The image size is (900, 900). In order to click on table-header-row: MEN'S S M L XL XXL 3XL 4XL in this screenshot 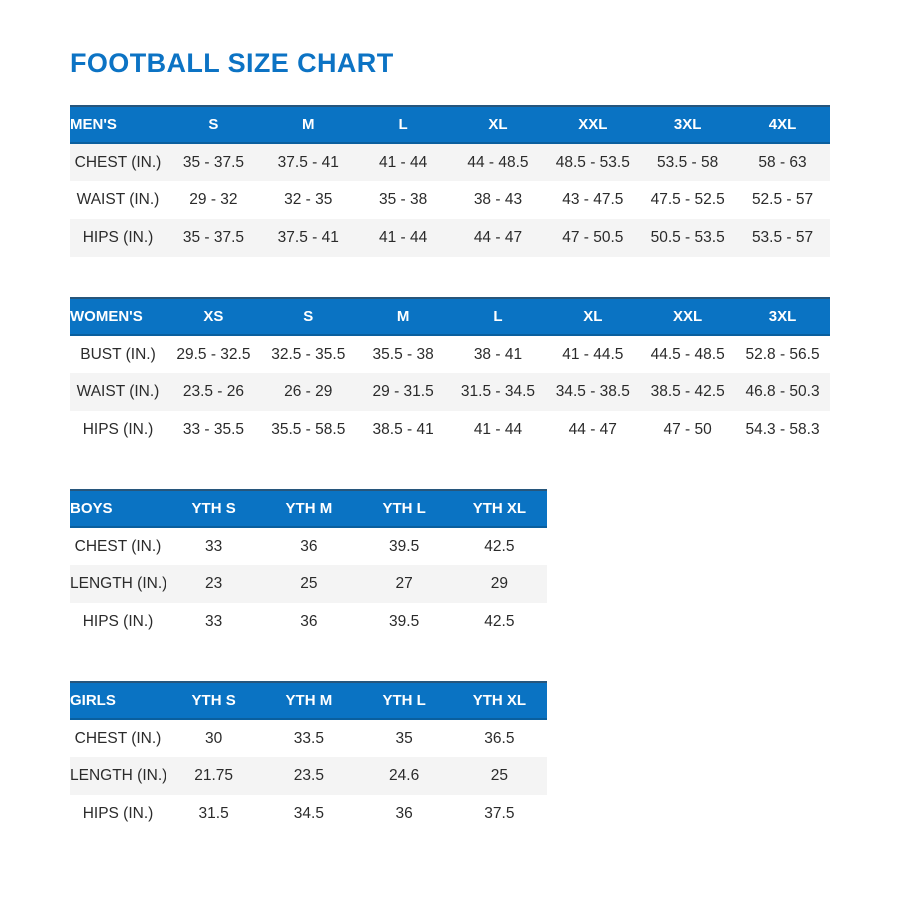, I will do `click(450, 124)`.